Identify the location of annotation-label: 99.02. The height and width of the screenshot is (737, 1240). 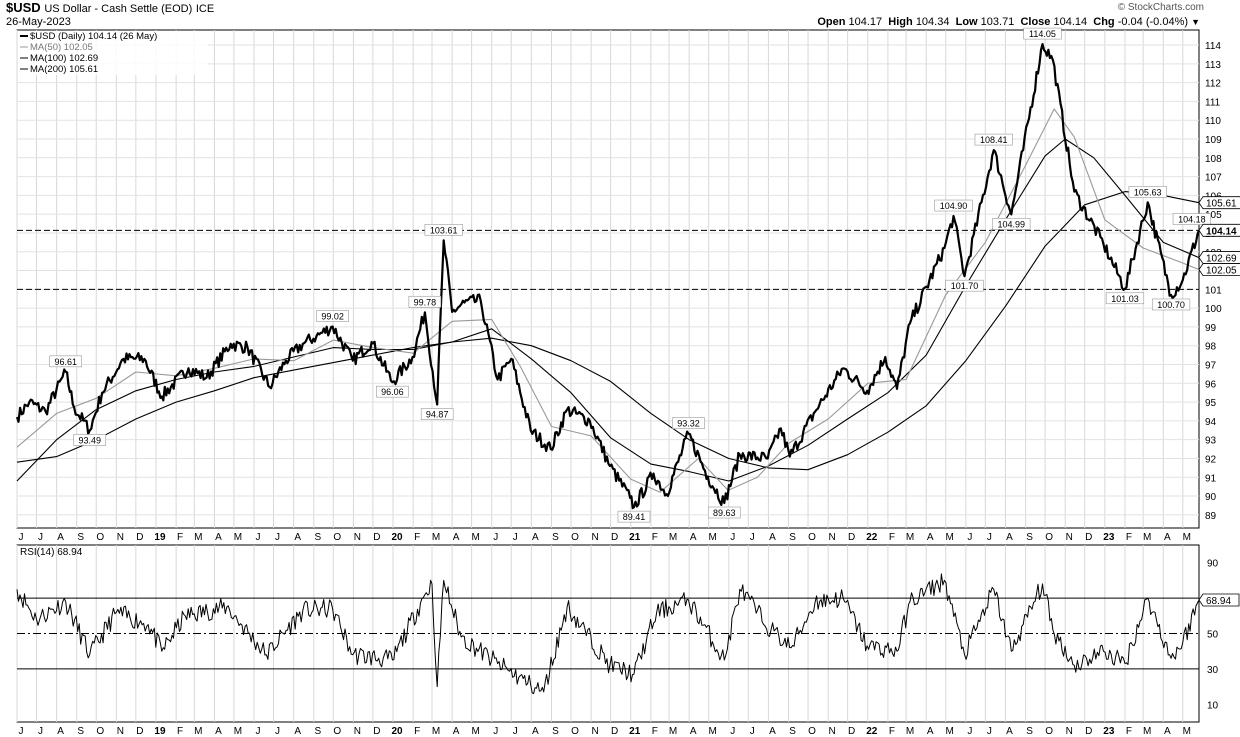
(332, 317).